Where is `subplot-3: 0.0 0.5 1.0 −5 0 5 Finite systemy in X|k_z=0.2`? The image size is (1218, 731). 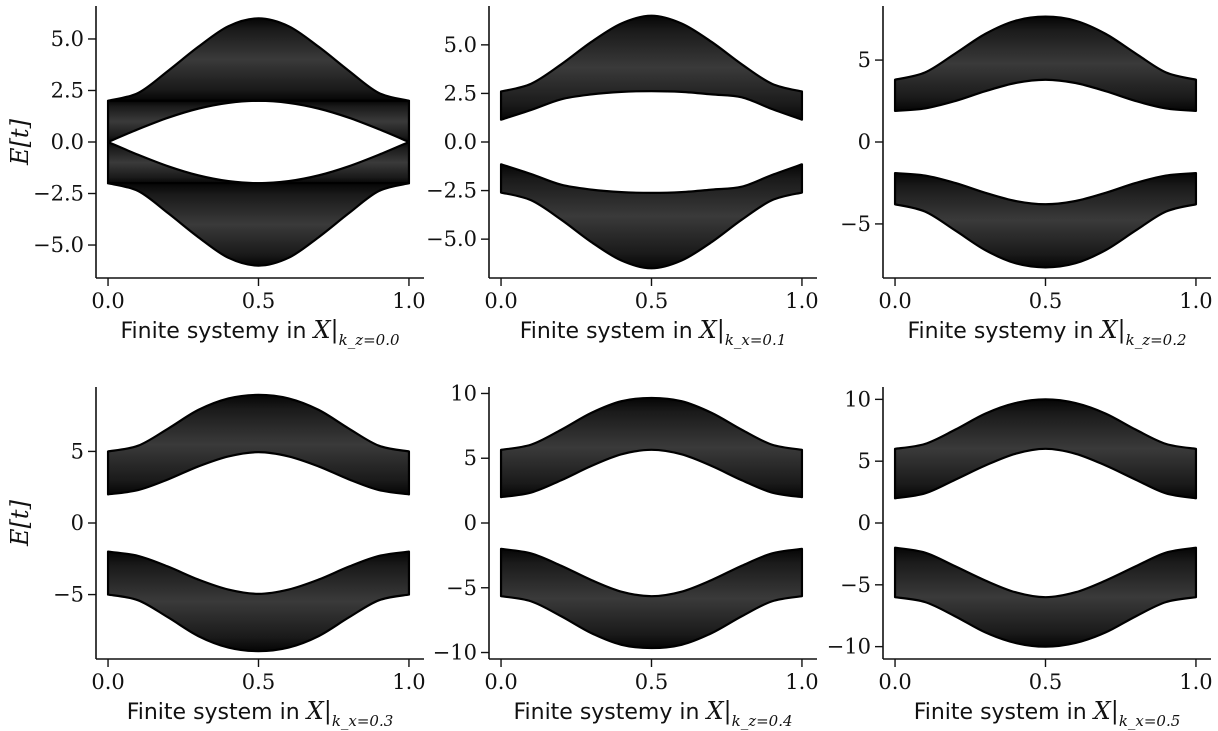
subplot-3: 0.0 0.5 1.0 −5 0 5 Finite systemy in X|k_z=0.2 is located at coordinates (1026, 177).